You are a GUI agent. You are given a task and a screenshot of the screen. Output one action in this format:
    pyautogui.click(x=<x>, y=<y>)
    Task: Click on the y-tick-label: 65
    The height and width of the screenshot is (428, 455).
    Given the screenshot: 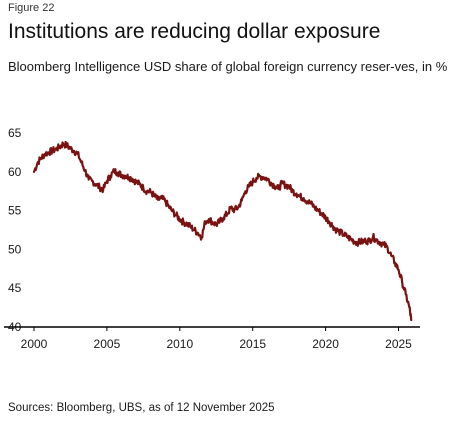 What is the action you would take?
    pyautogui.click(x=15, y=133)
    